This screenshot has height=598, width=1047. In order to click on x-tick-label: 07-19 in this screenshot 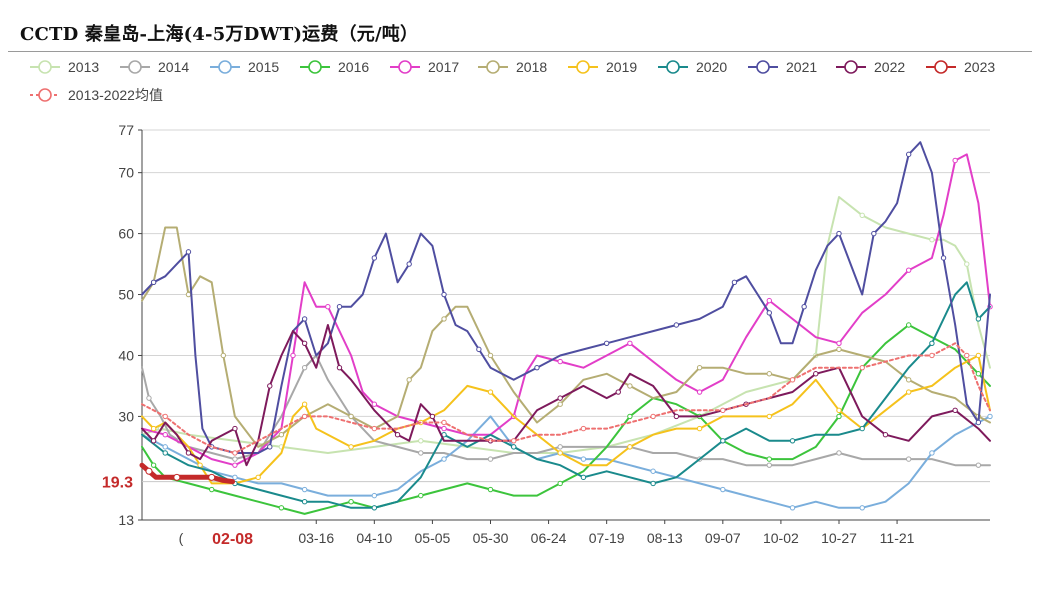, I will do `click(607, 538)`.